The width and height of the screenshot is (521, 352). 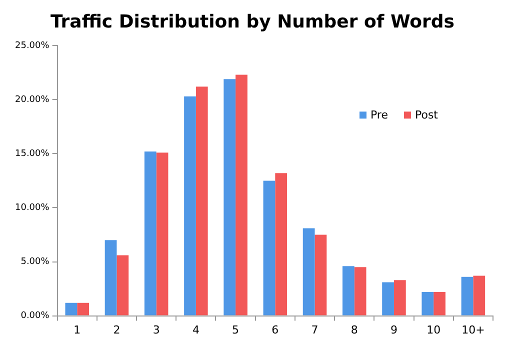 What do you see at coordinates (275, 329) in the screenshot?
I see `x-tick-label: 6` at bounding box center [275, 329].